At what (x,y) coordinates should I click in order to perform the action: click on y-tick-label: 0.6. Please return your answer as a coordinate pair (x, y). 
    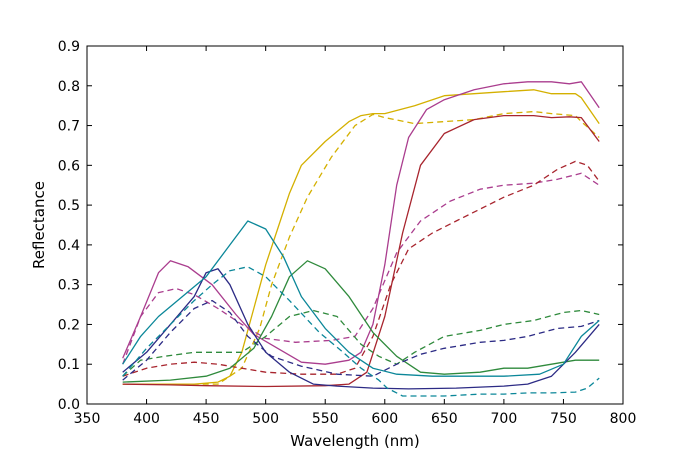
    Looking at the image, I should click on (69, 166).